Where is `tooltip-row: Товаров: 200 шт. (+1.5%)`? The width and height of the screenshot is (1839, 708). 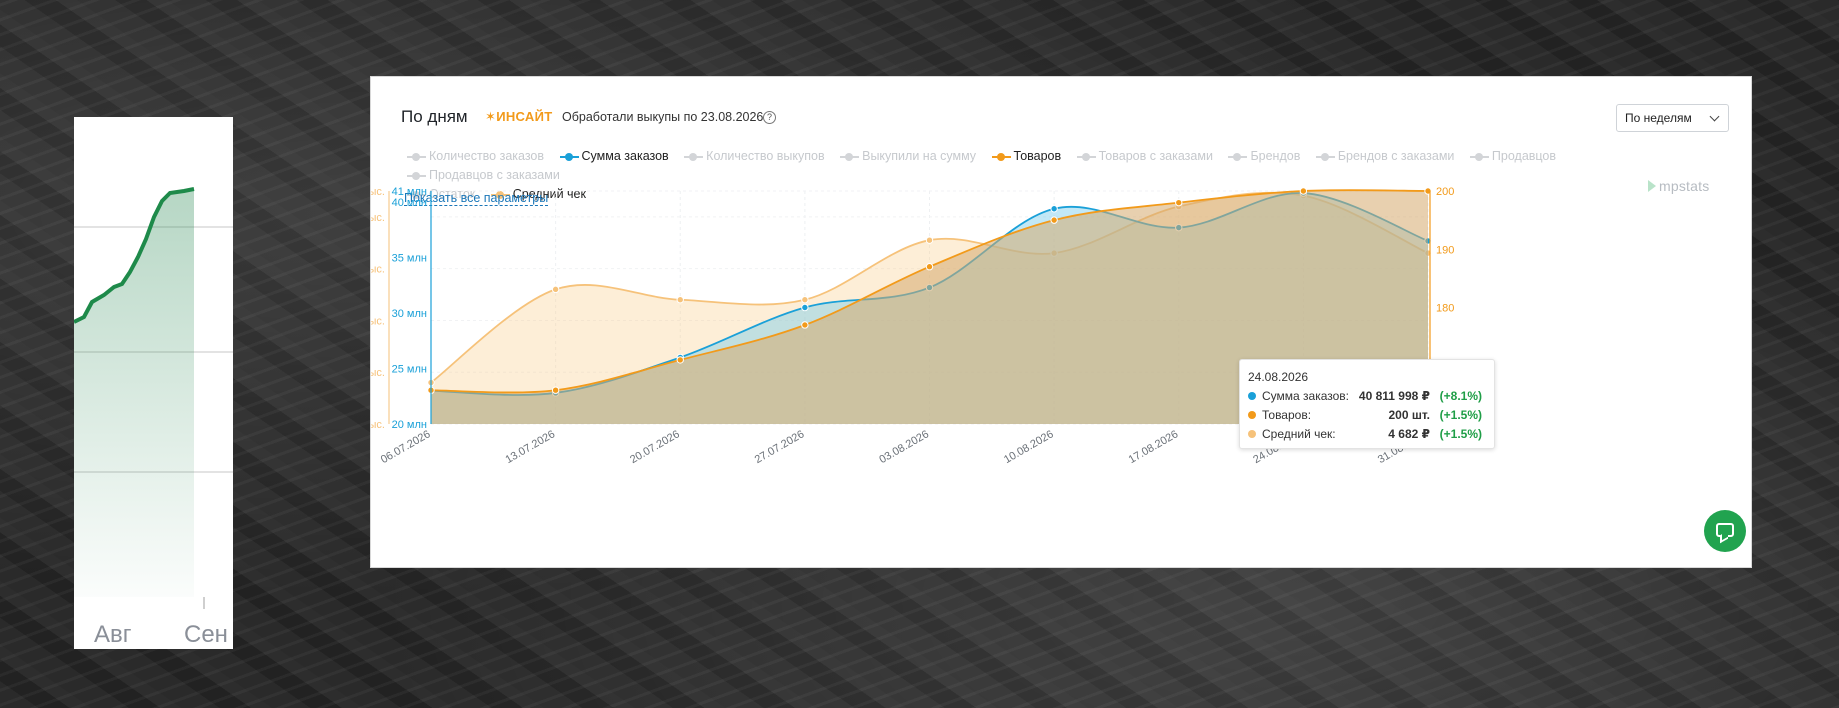
tooltip-row: Товаров: 200 шт. (+1.5%) is located at coordinates (1367, 417).